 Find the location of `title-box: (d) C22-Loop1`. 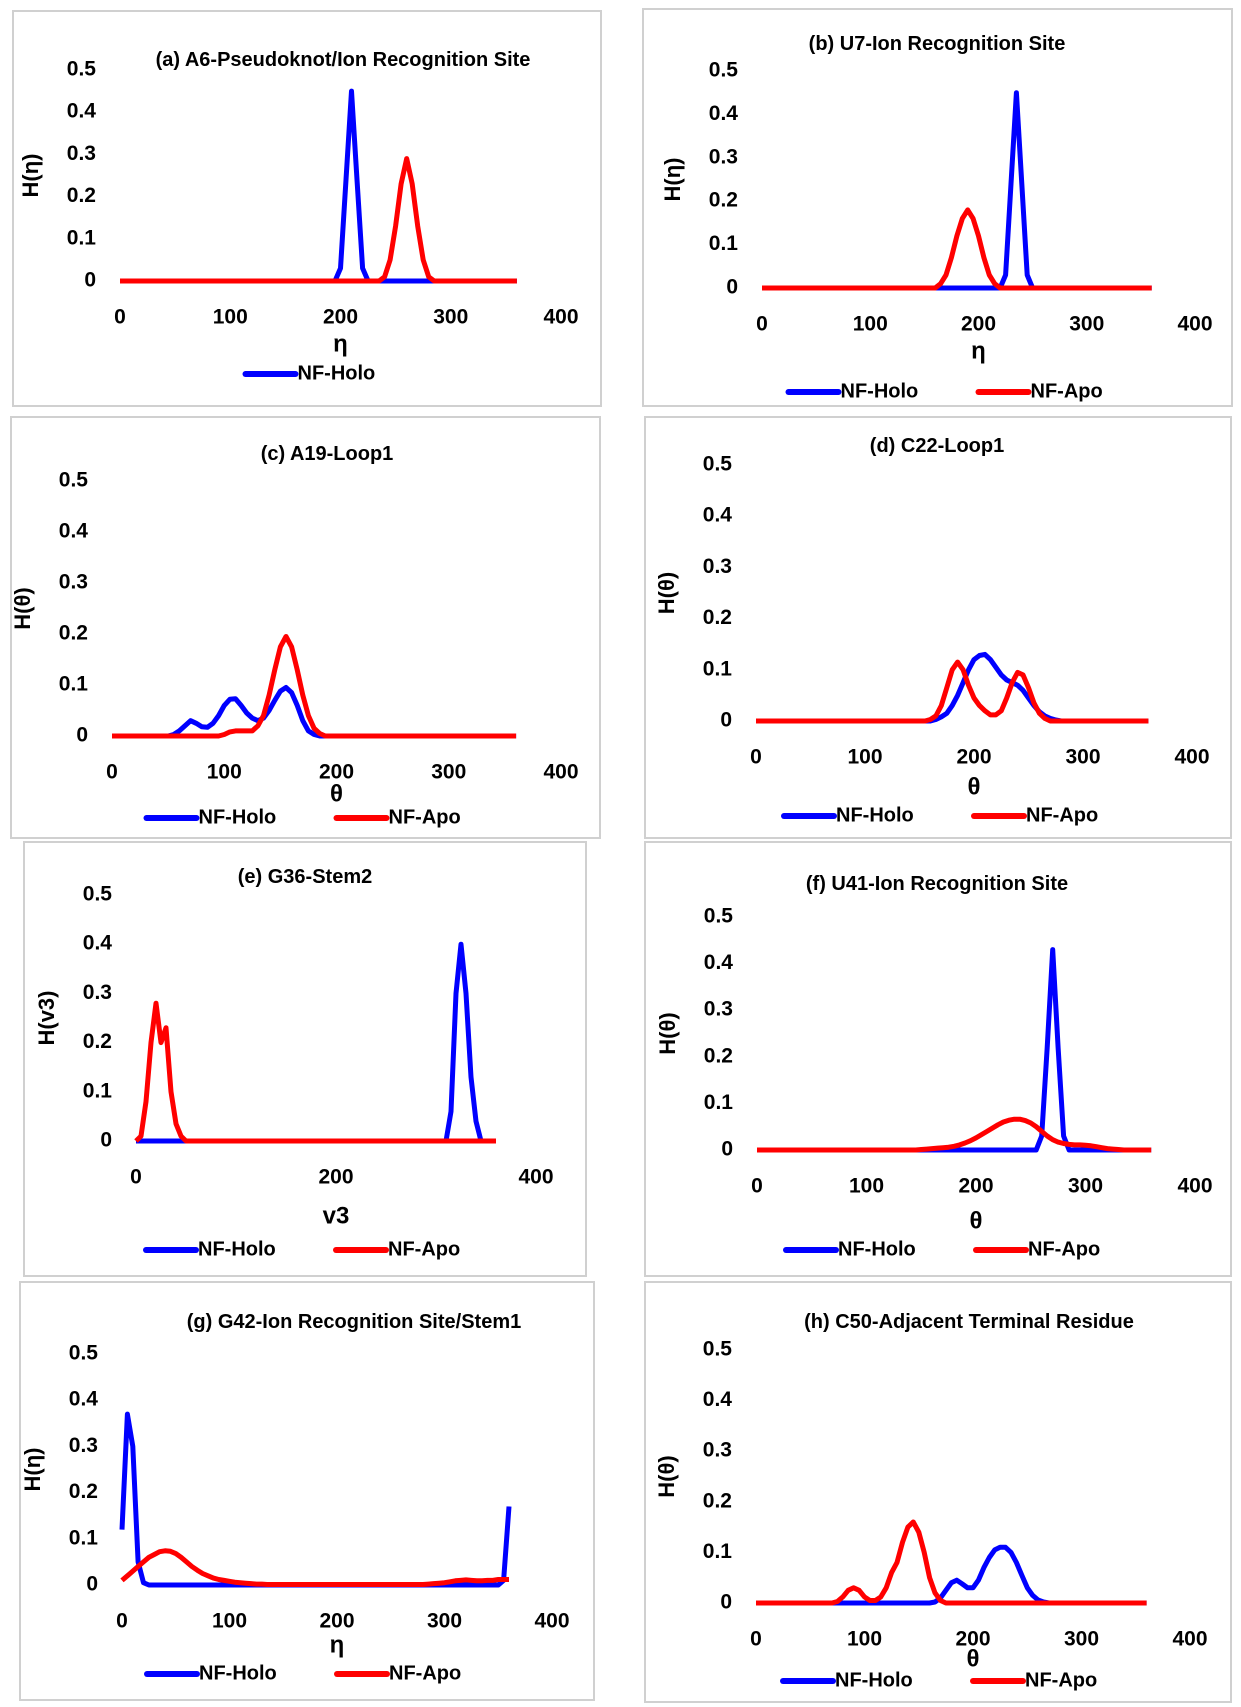

title-box: (d) C22-Loop1 is located at coordinates (937, 446).